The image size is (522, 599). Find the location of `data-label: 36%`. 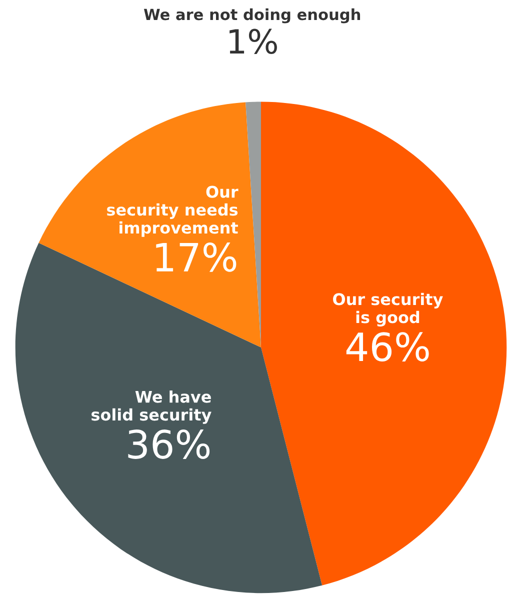

data-label: 36% is located at coordinates (169, 444).